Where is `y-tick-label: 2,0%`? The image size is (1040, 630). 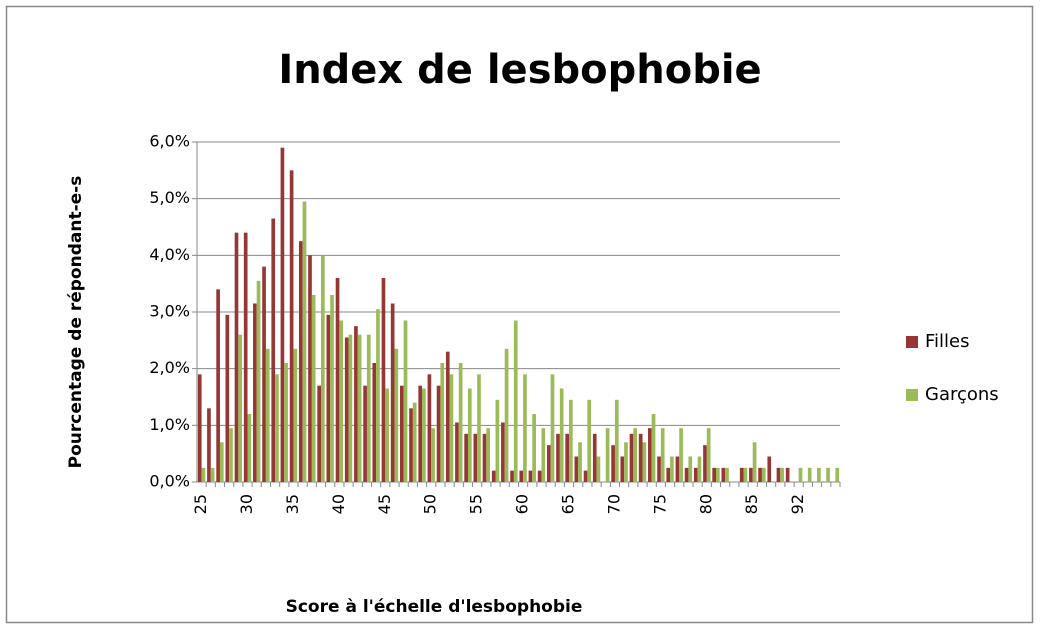 y-tick-label: 2,0% is located at coordinates (169, 367).